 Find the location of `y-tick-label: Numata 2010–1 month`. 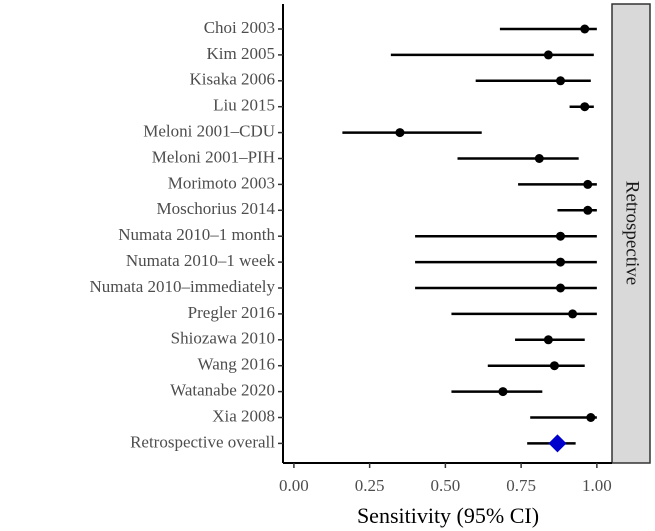

y-tick-label: Numata 2010–1 month is located at coordinates (196, 234).